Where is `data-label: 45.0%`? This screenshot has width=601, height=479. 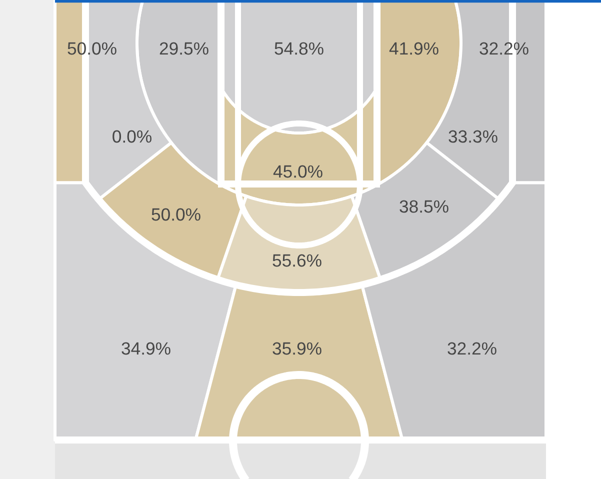 data-label: 45.0% is located at coordinates (297, 171).